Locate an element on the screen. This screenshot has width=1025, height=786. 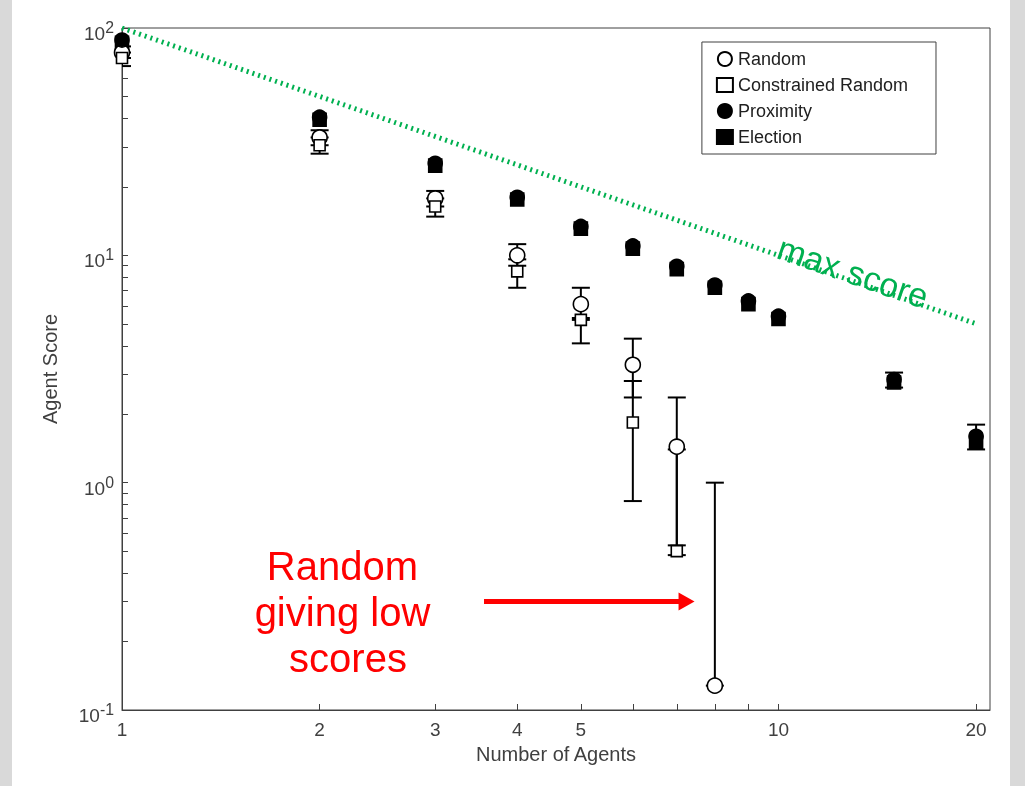
x-tick-label: 2 is located at coordinates (319, 729).